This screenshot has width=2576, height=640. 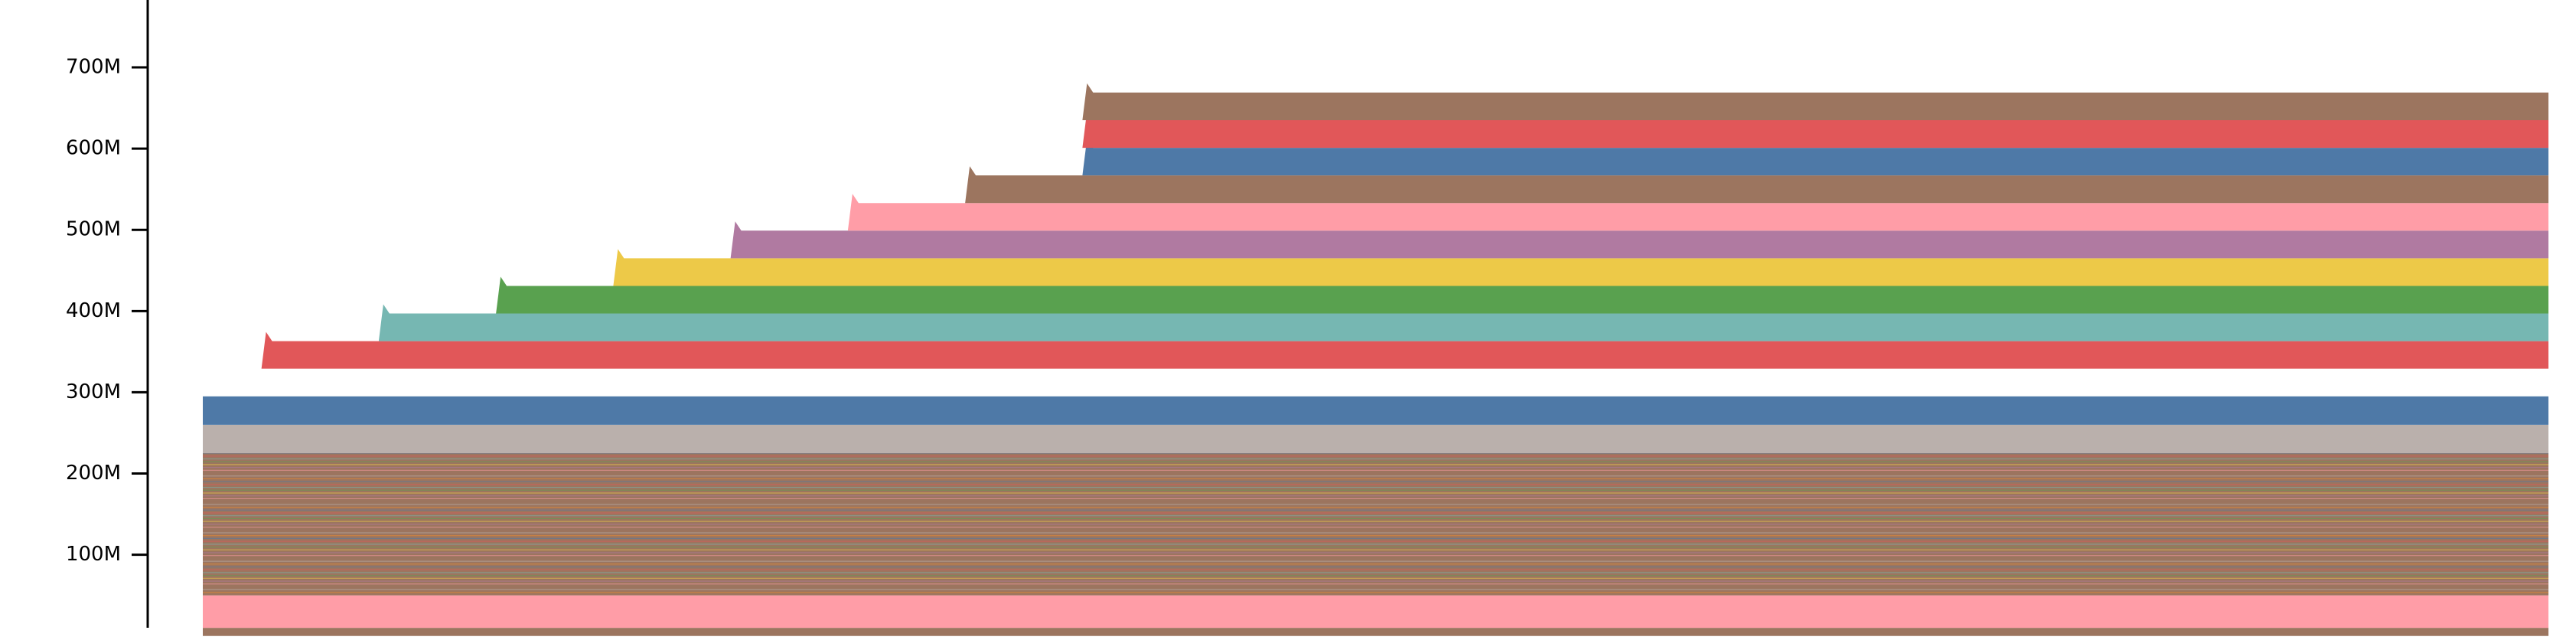 What do you see at coordinates (93, 229) in the screenshot?
I see `y-tick-label: 500M` at bounding box center [93, 229].